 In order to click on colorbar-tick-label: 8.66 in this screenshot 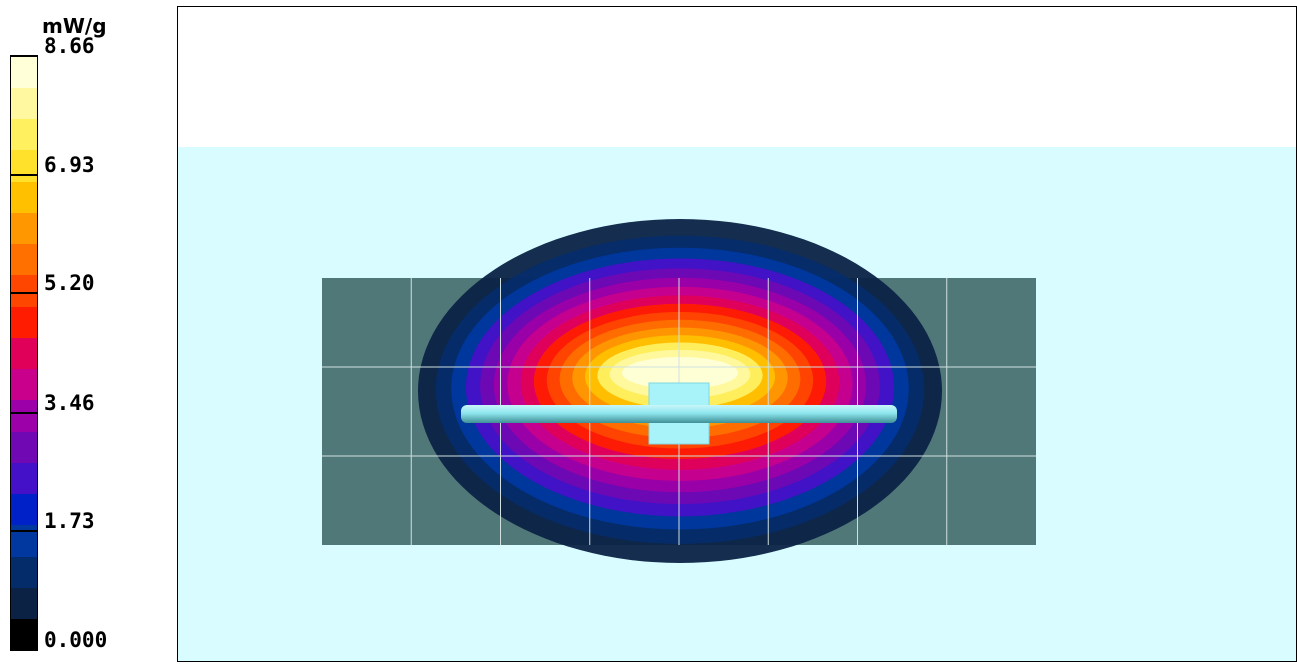, I will do `click(69, 46)`.